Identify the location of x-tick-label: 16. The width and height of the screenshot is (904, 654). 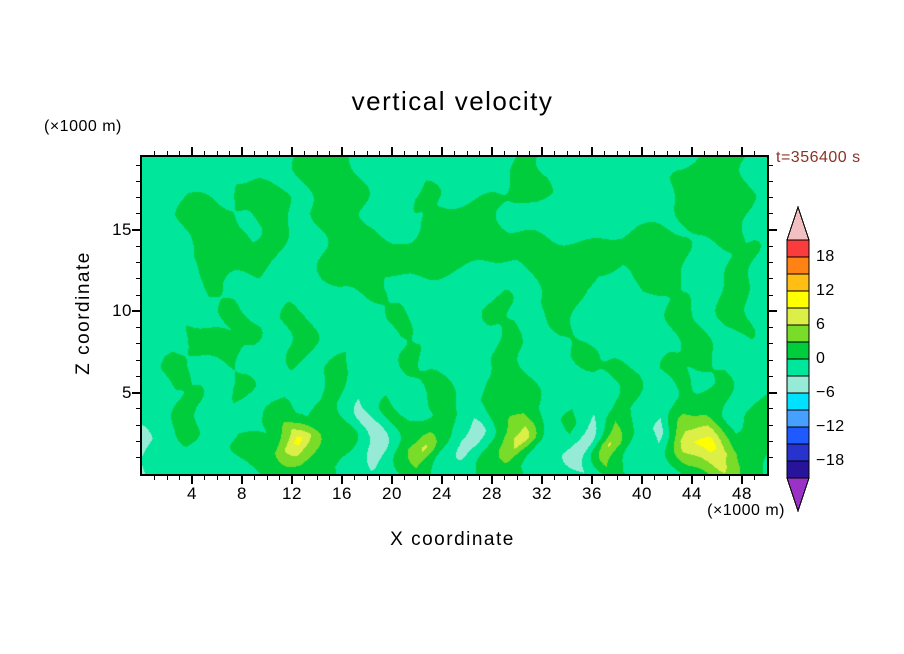
(342, 493).